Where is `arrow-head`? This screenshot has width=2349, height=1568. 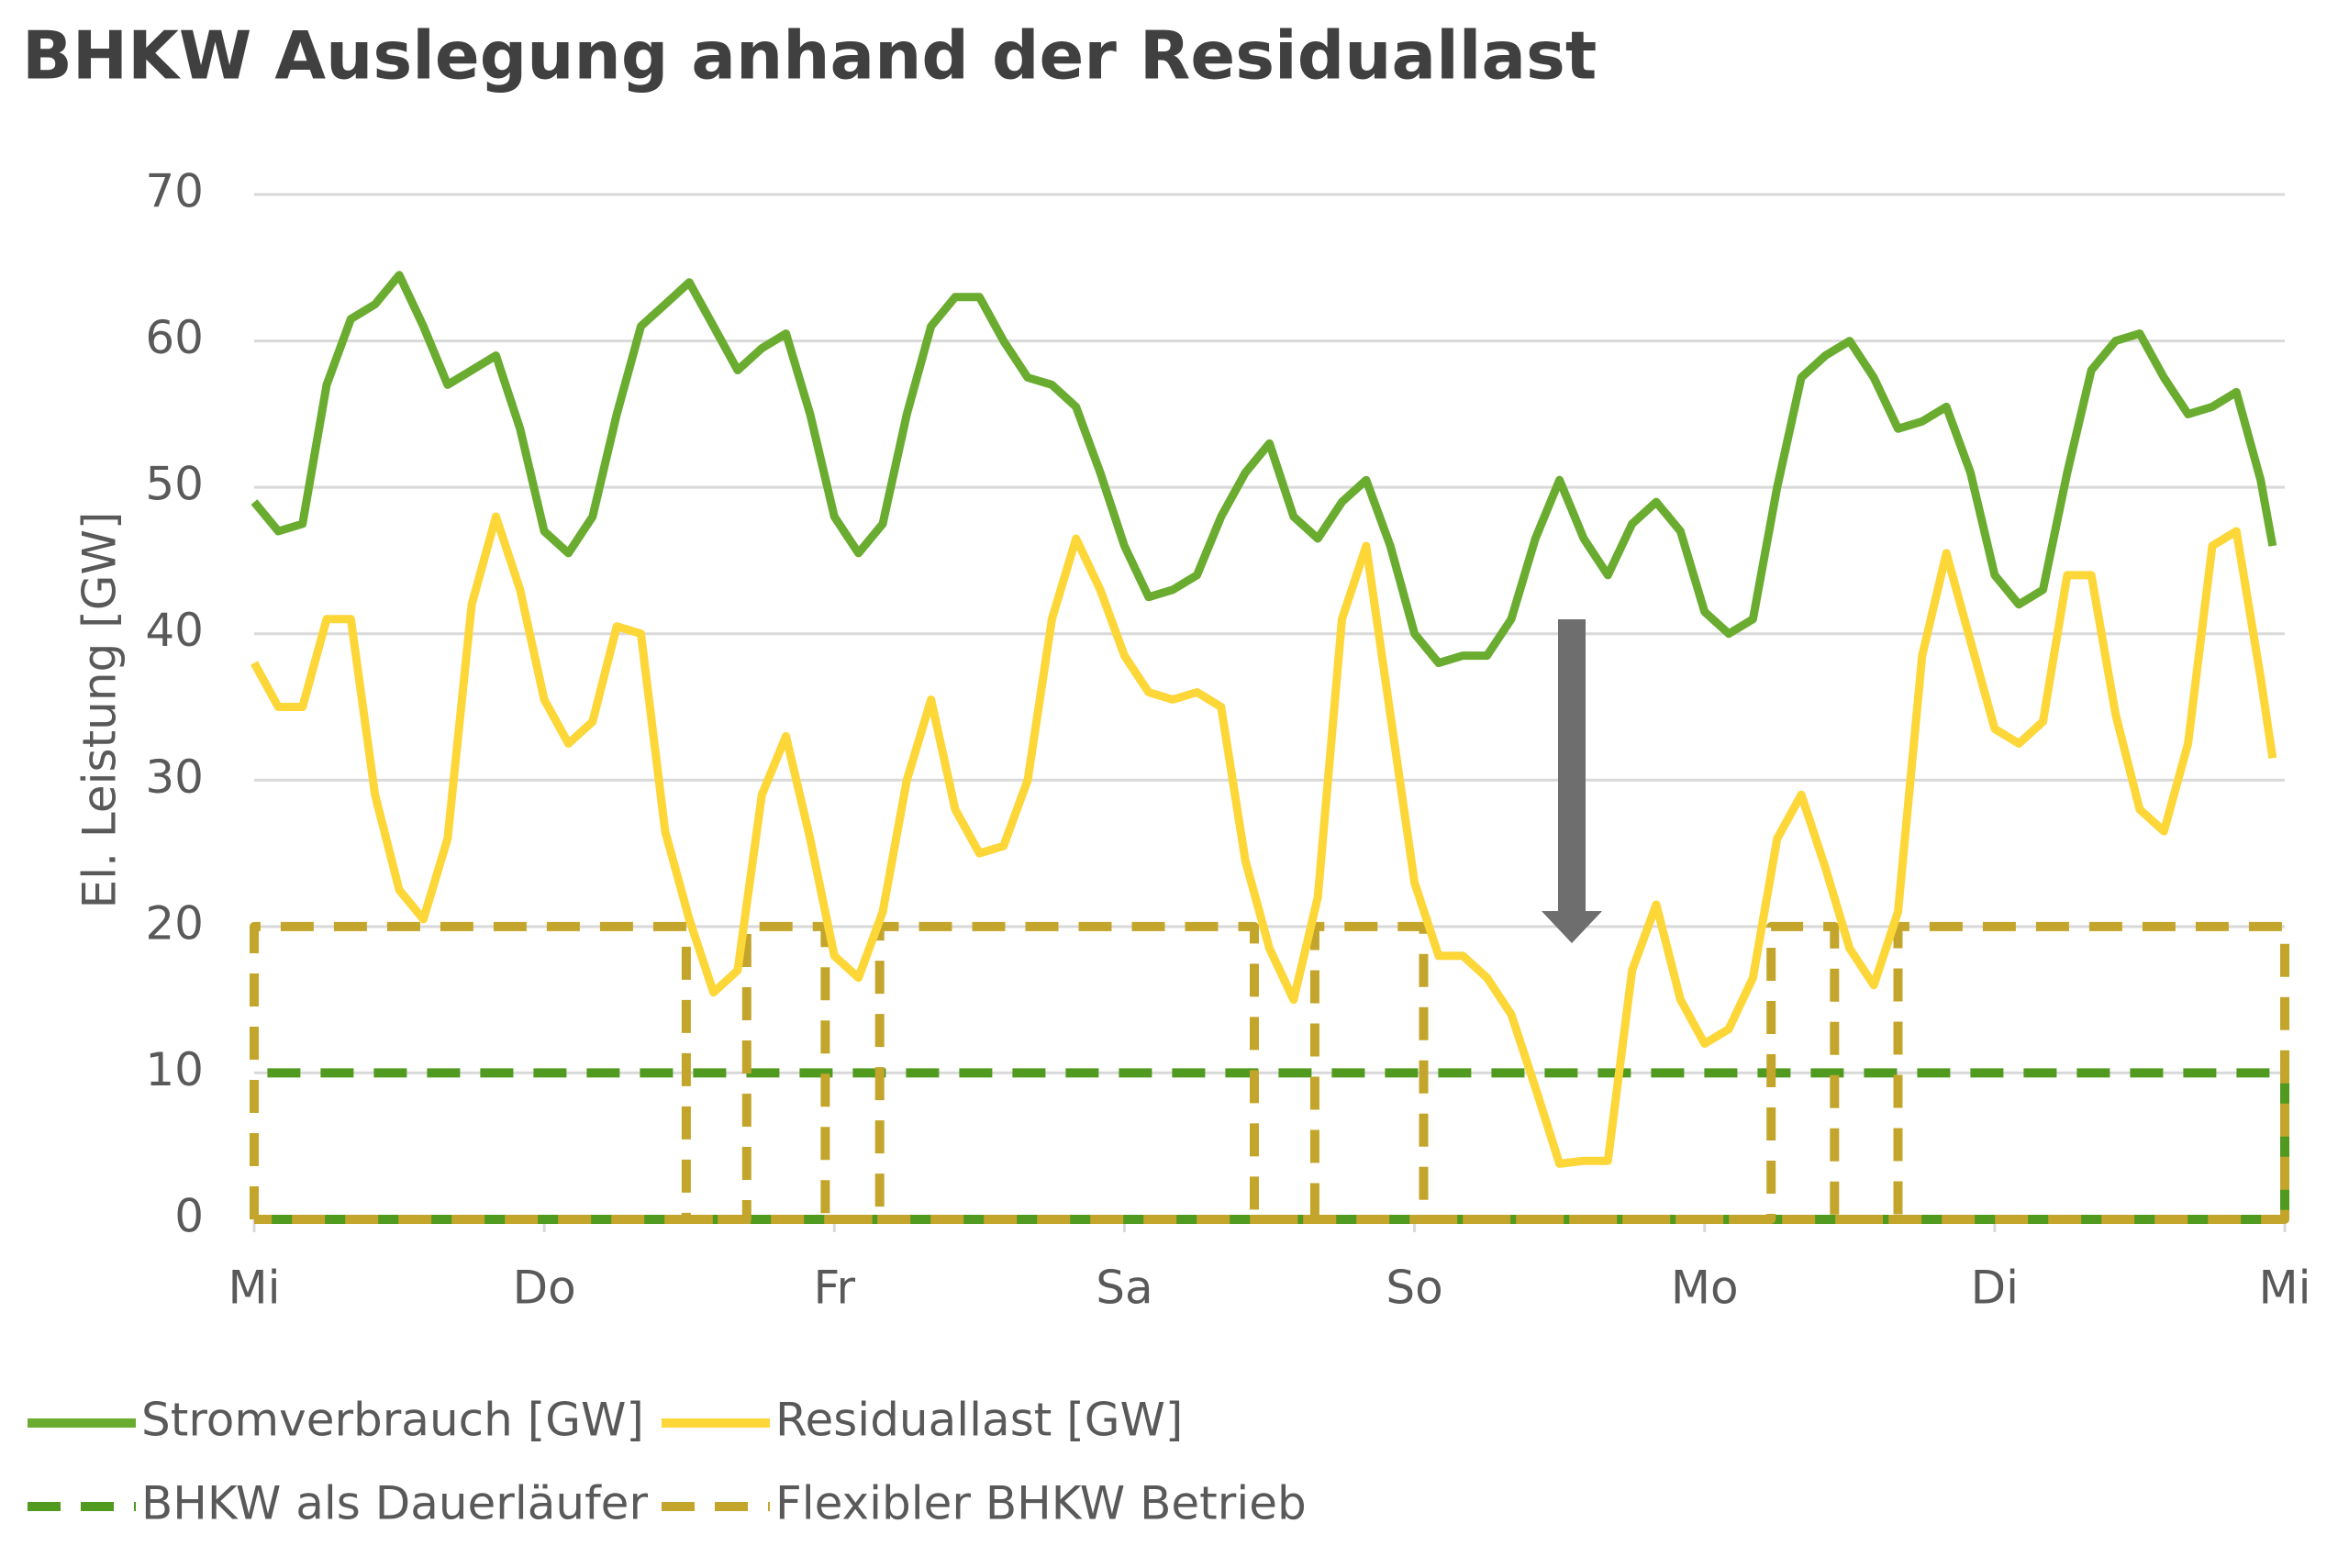
arrow-head is located at coordinates (1572, 927).